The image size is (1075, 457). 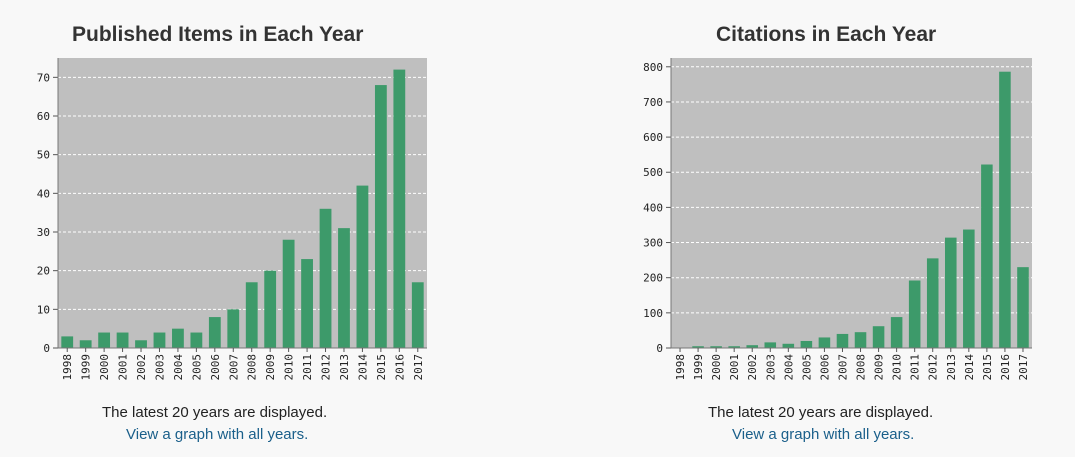 What do you see at coordinates (399, 367) in the screenshot?
I see `x-tick-label: 2016` at bounding box center [399, 367].